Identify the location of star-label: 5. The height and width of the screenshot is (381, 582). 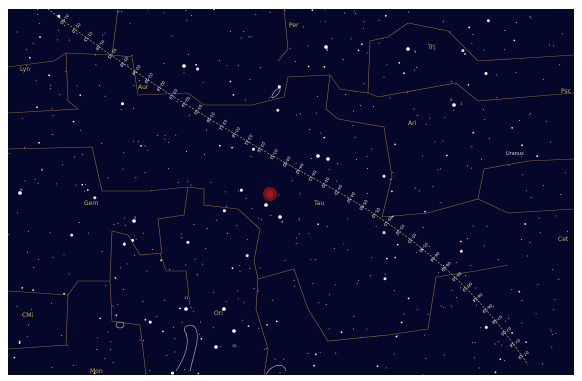
(135, 218).